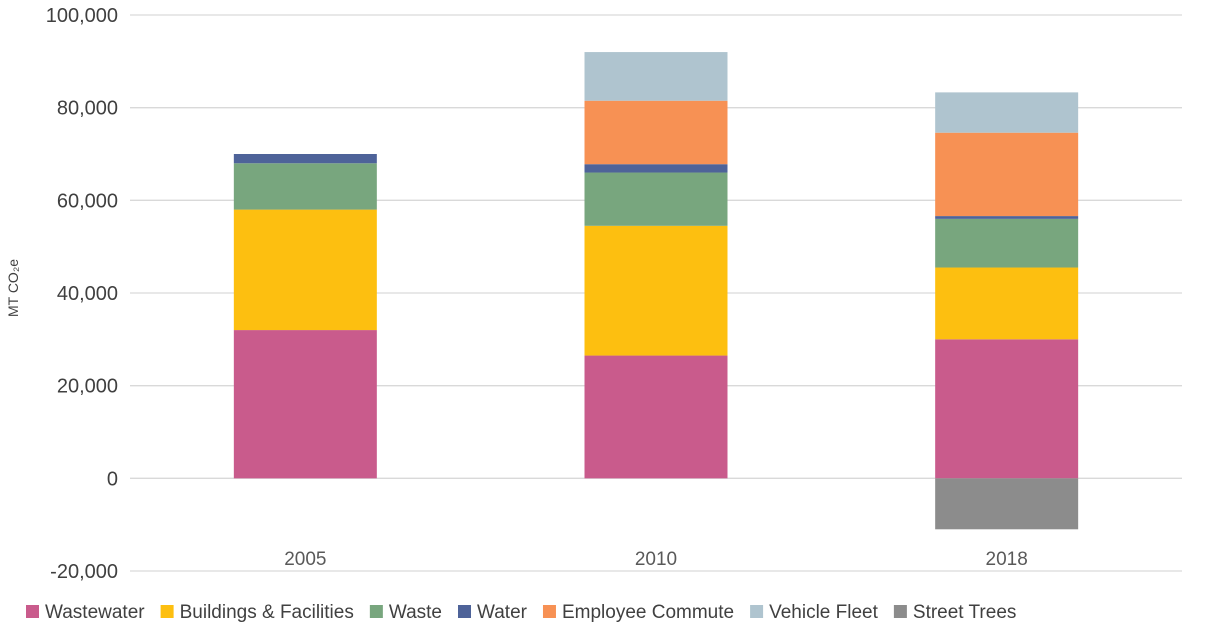 The width and height of the screenshot is (1212, 630). What do you see at coordinates (1007, 409) in the screenshot?
I see `bar-segment-wastewater-2018` at bounding box center [1007, 409].